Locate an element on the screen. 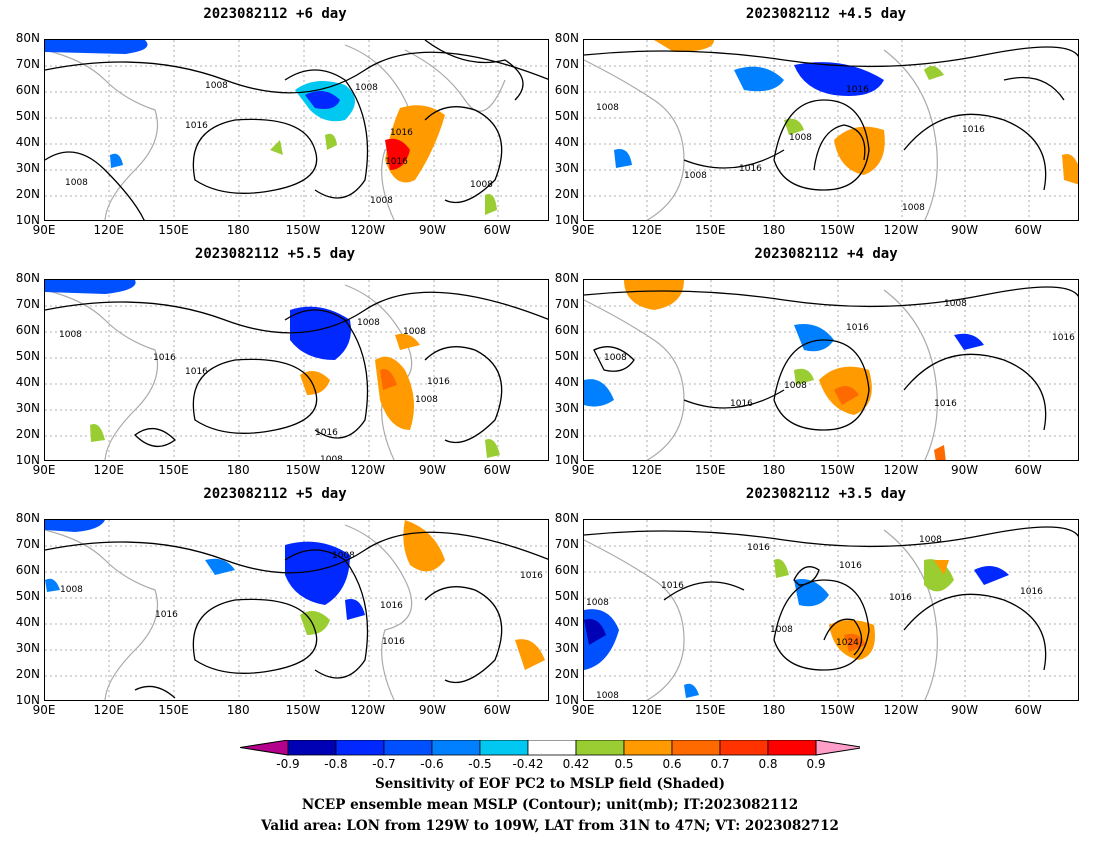 Image resolution: width=1100 pixels, height=850 pixels. map-plus-6-day: 1008 1008 1016 1016 1016 1008 1008 1008 is located at coordinates (296, 130).